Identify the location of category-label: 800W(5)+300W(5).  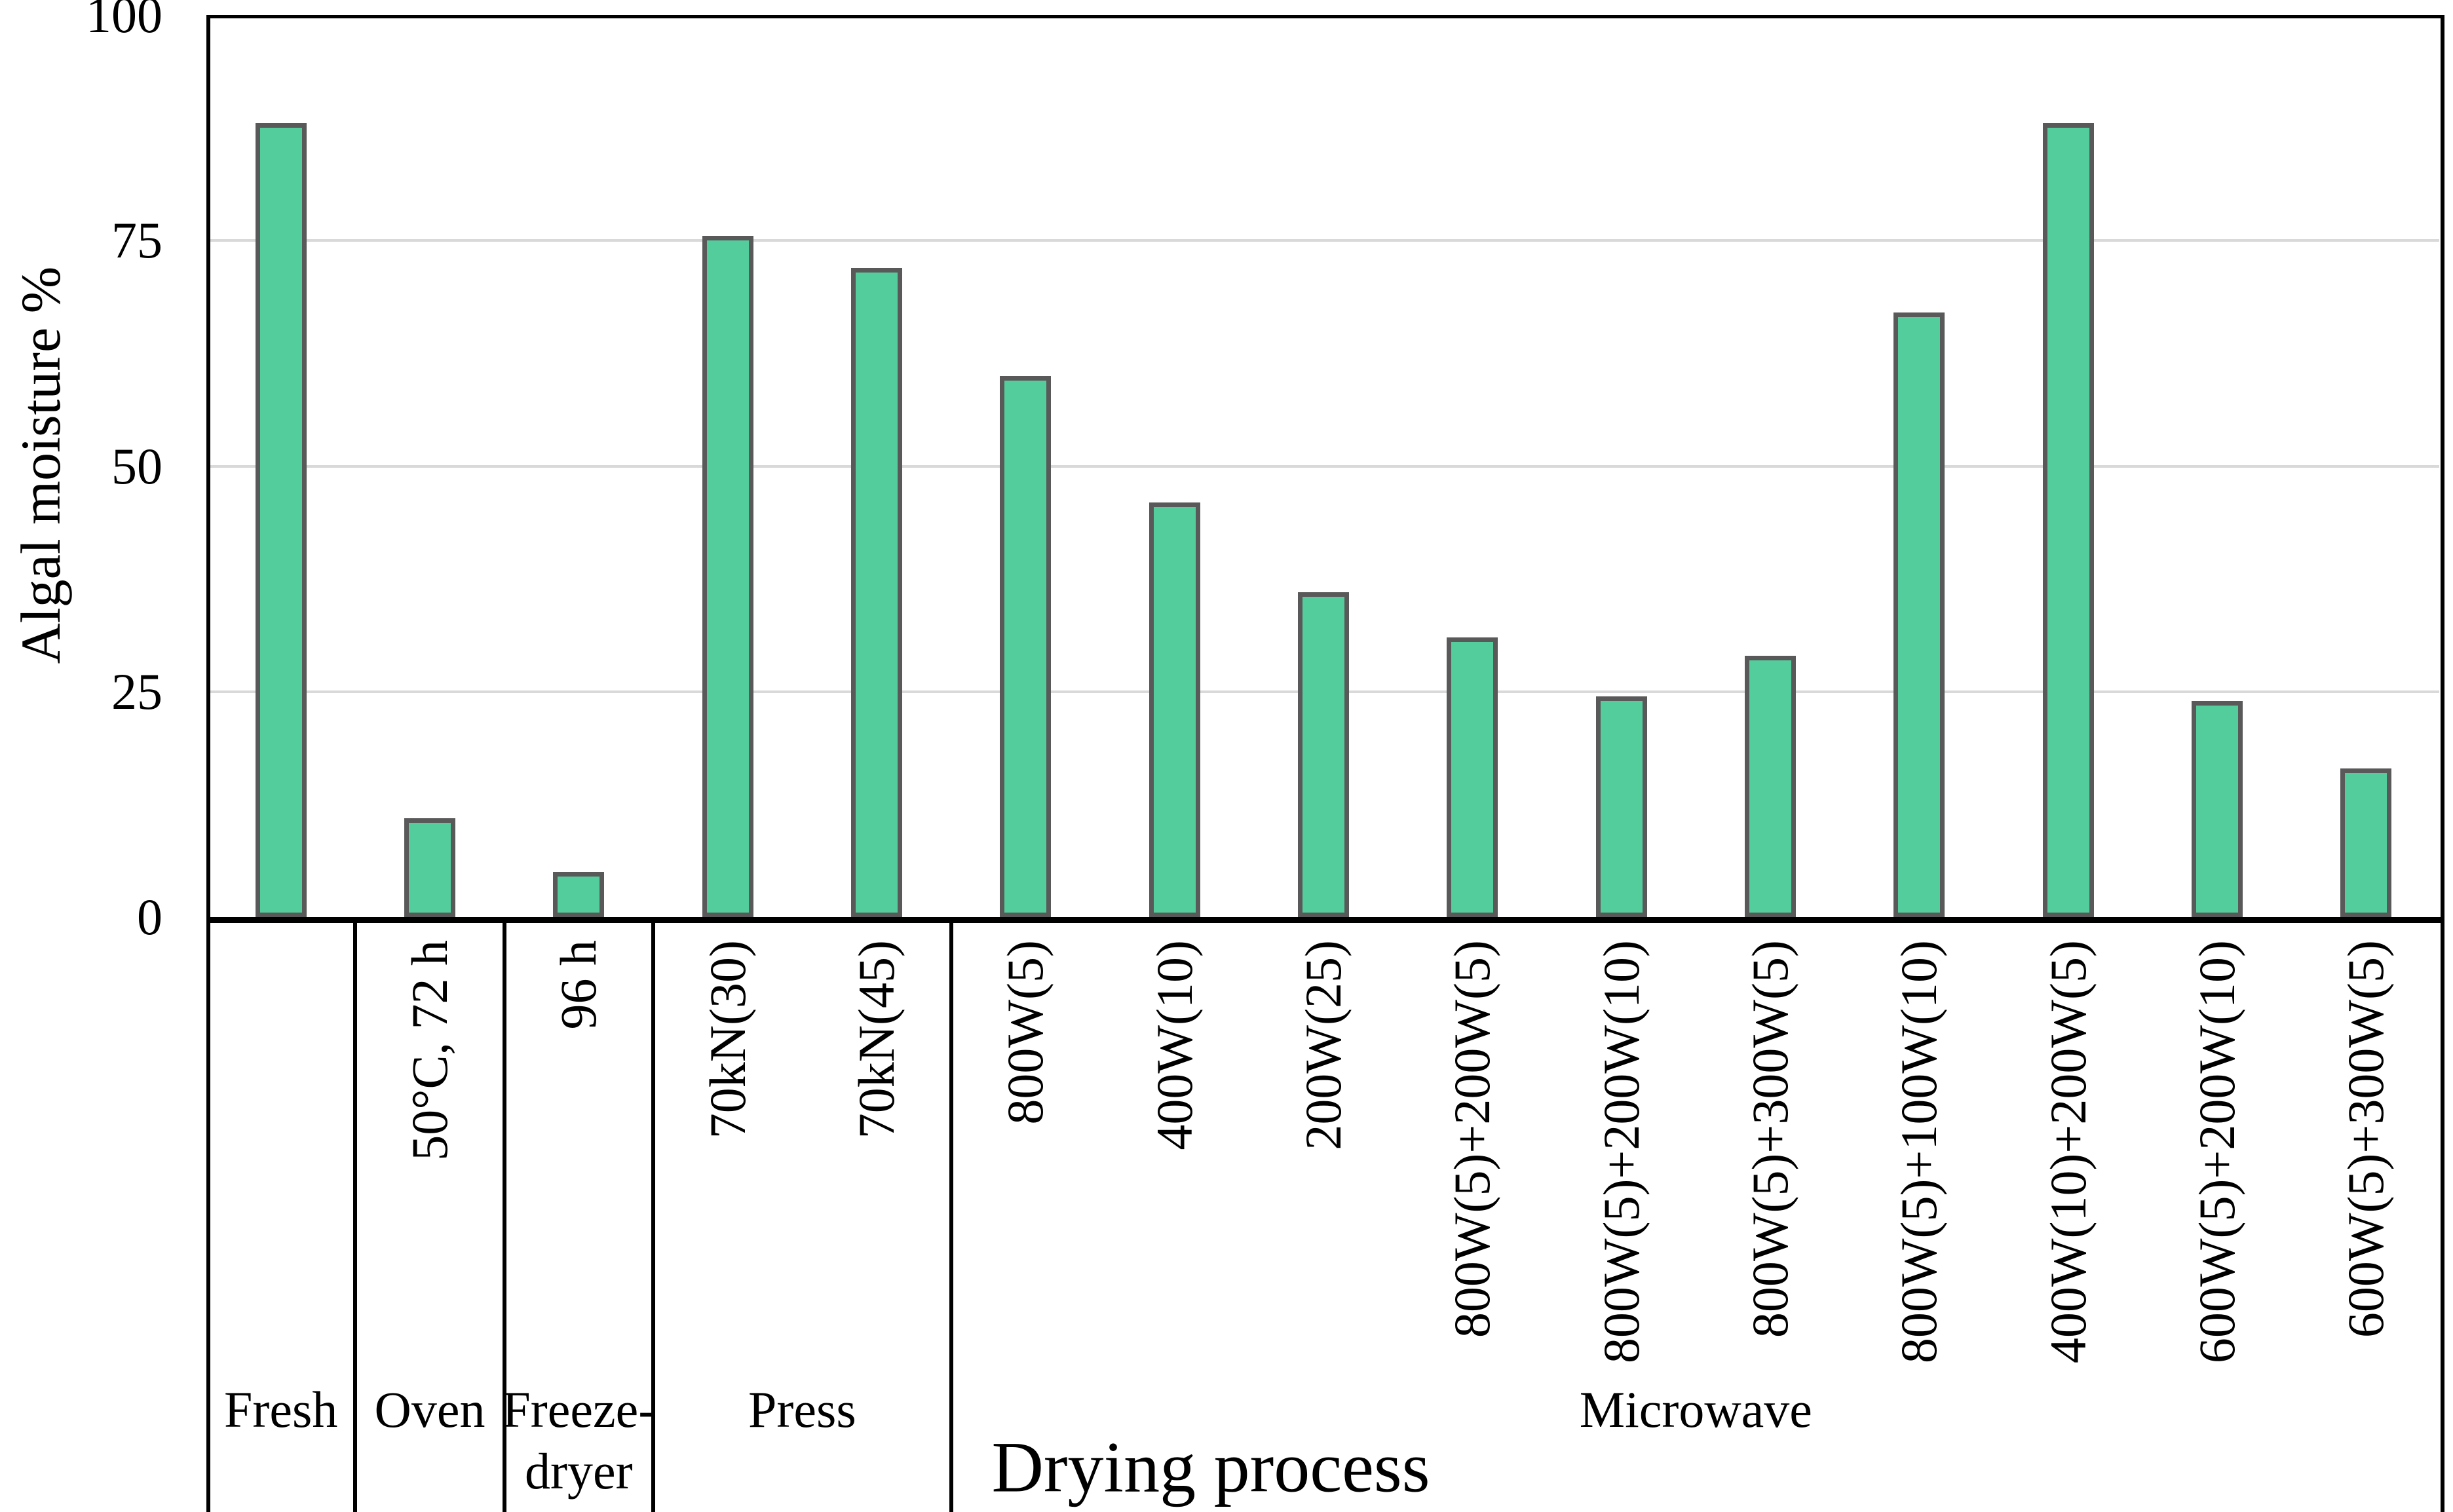
(1769, 1139).